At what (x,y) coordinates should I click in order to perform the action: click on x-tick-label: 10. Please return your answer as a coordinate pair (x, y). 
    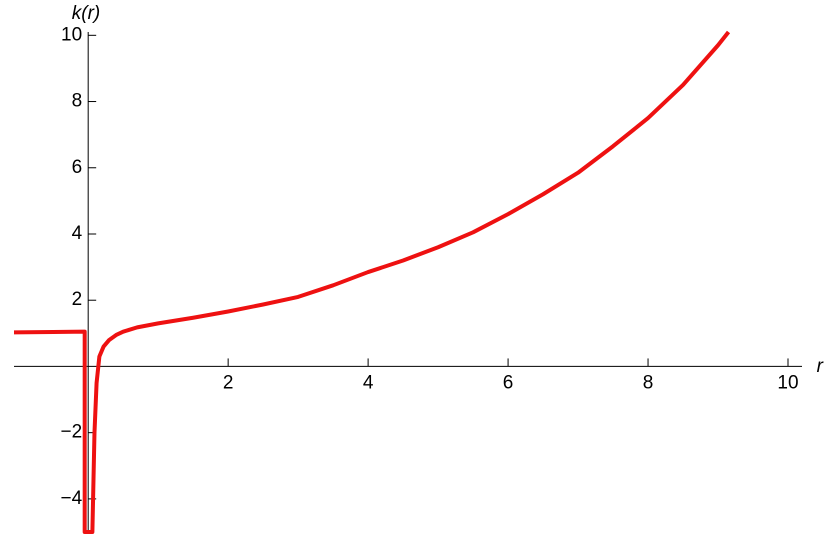
    Looking at the image, I should click on (787, 382).